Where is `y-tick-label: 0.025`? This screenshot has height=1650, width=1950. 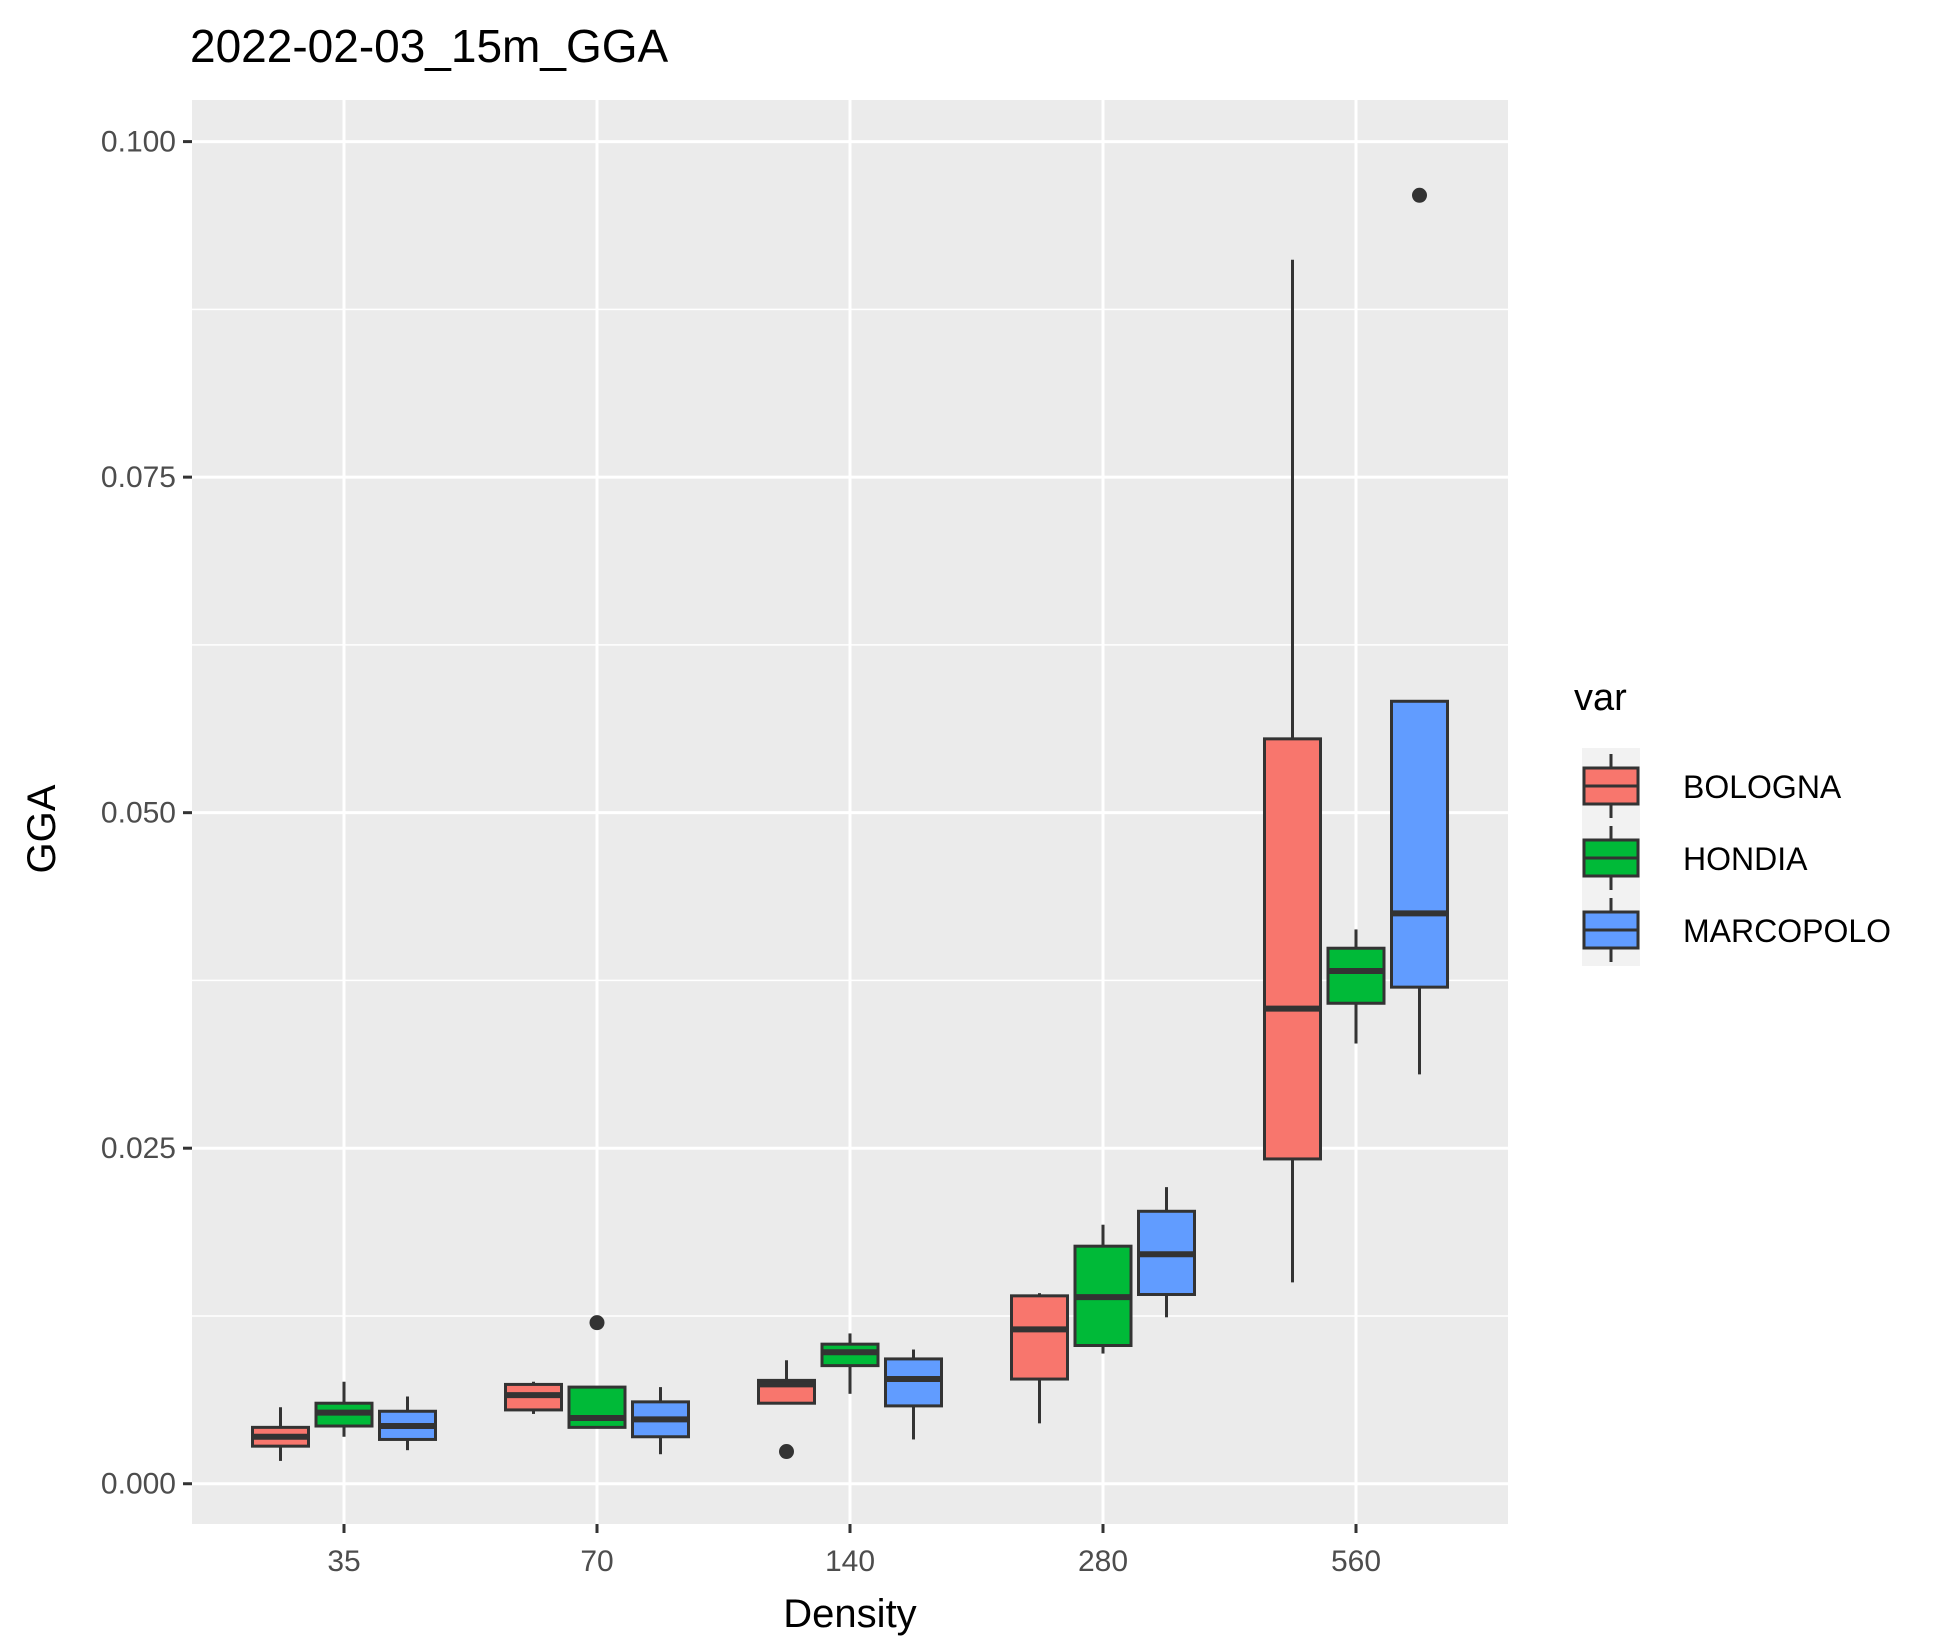
y-tick-label: 0.025 is located at coordinates (138, 1148).